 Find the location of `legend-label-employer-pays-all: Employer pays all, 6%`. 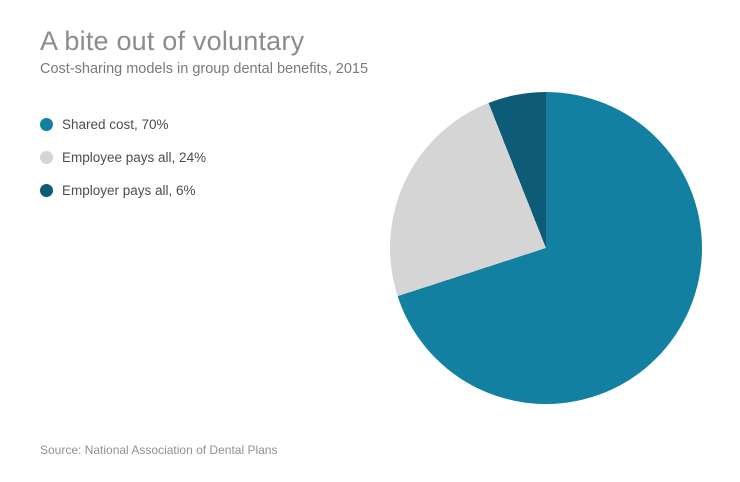

legend-label-employer-pays-all: Employer pays all, 6% is located at coordinates (129, 190).